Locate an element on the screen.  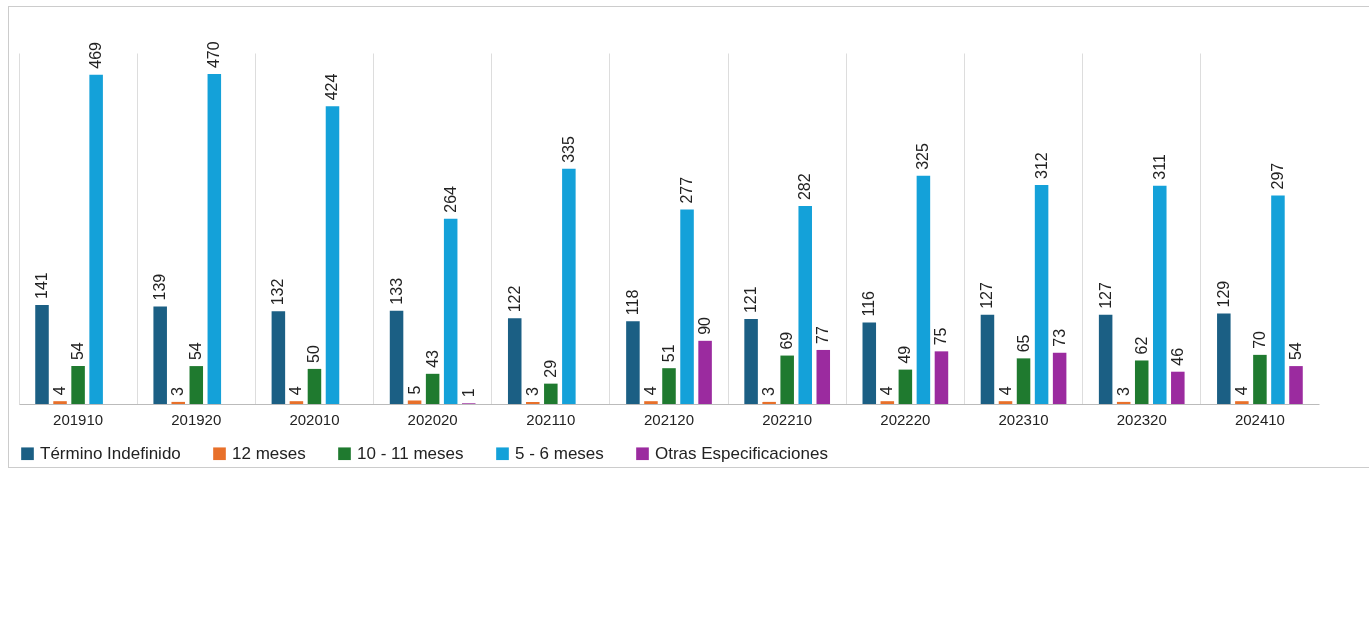
data-label: 1 is located at coordinates (468, 393).